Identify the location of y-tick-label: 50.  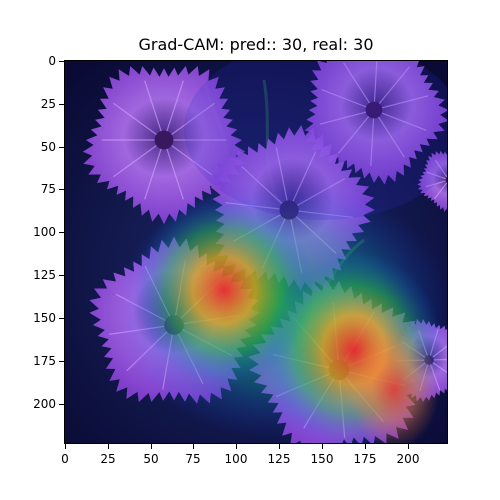
(48, 147).